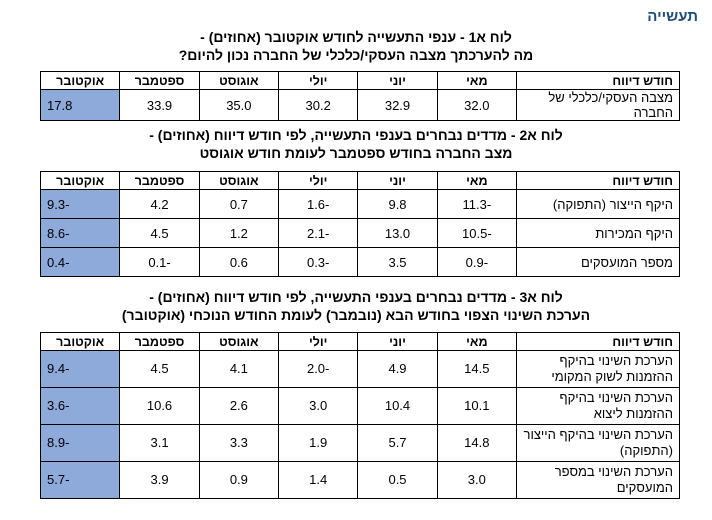  What do you see at coordinates (80, 443) in the screenshot?
I see `highlighted-value-cell: -8.9` at bounding box center [80, 443].